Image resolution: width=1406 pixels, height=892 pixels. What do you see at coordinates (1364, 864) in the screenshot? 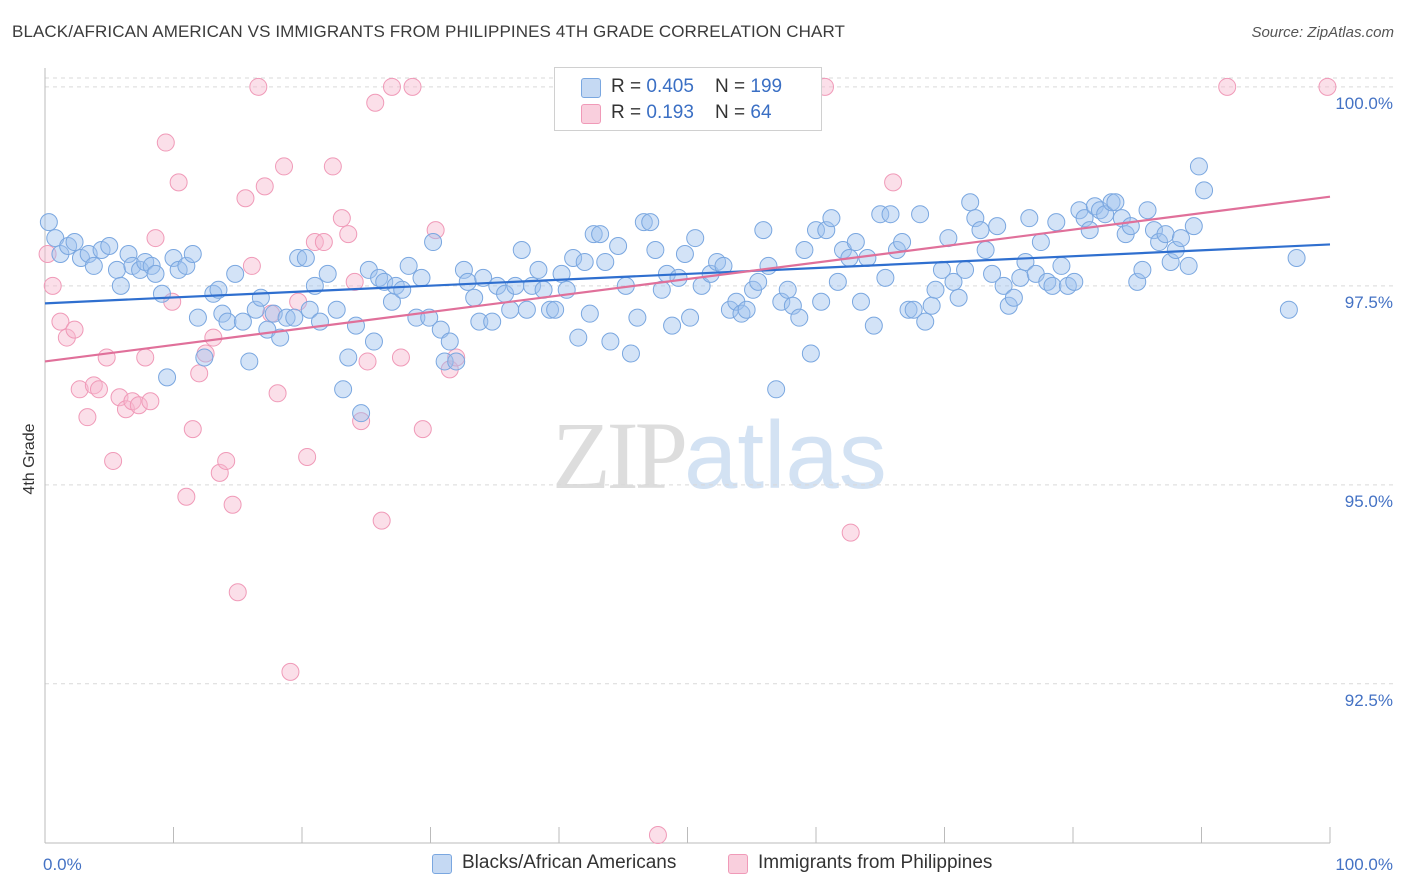
I see `x-tick-label-max: 100.0%` at bounding box center [1364, 864].